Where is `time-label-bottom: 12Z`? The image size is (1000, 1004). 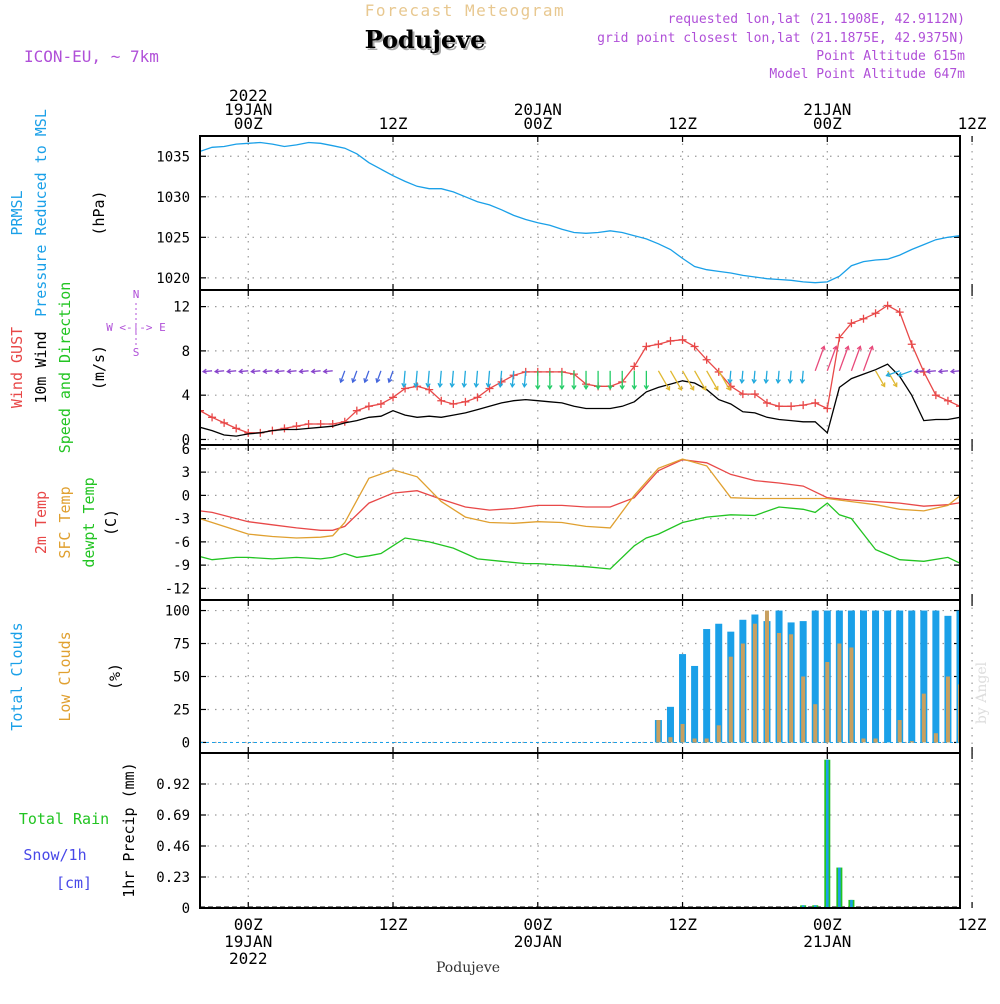 time-label-bottom: 12Z is located at coordinates (682, 924).